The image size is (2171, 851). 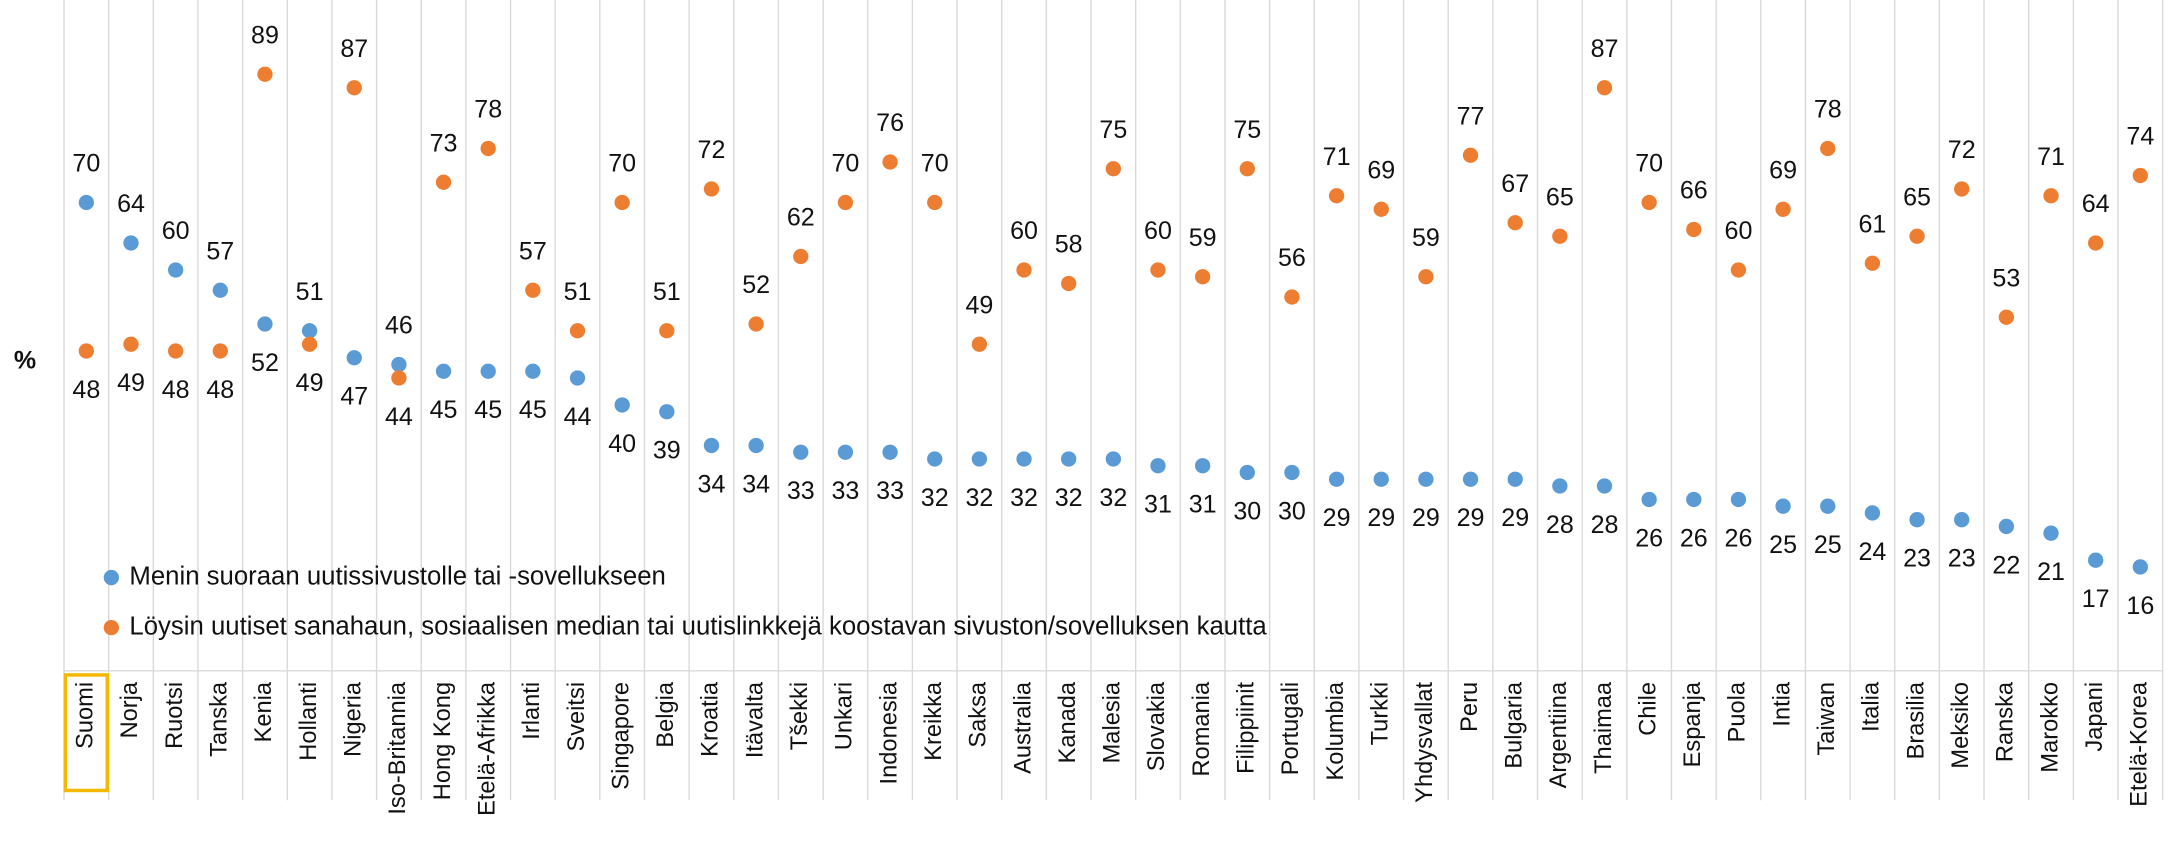 I want to click on x-tick-label: Tšekki, so click(x=800, y=716).